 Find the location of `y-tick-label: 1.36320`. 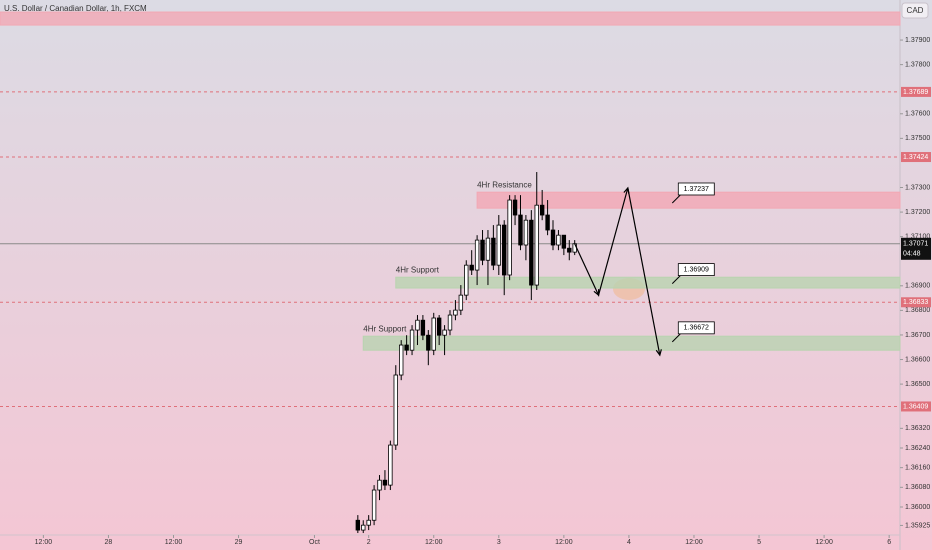

y-tick-label: 1.36320 is located at coordinates (917, 428).